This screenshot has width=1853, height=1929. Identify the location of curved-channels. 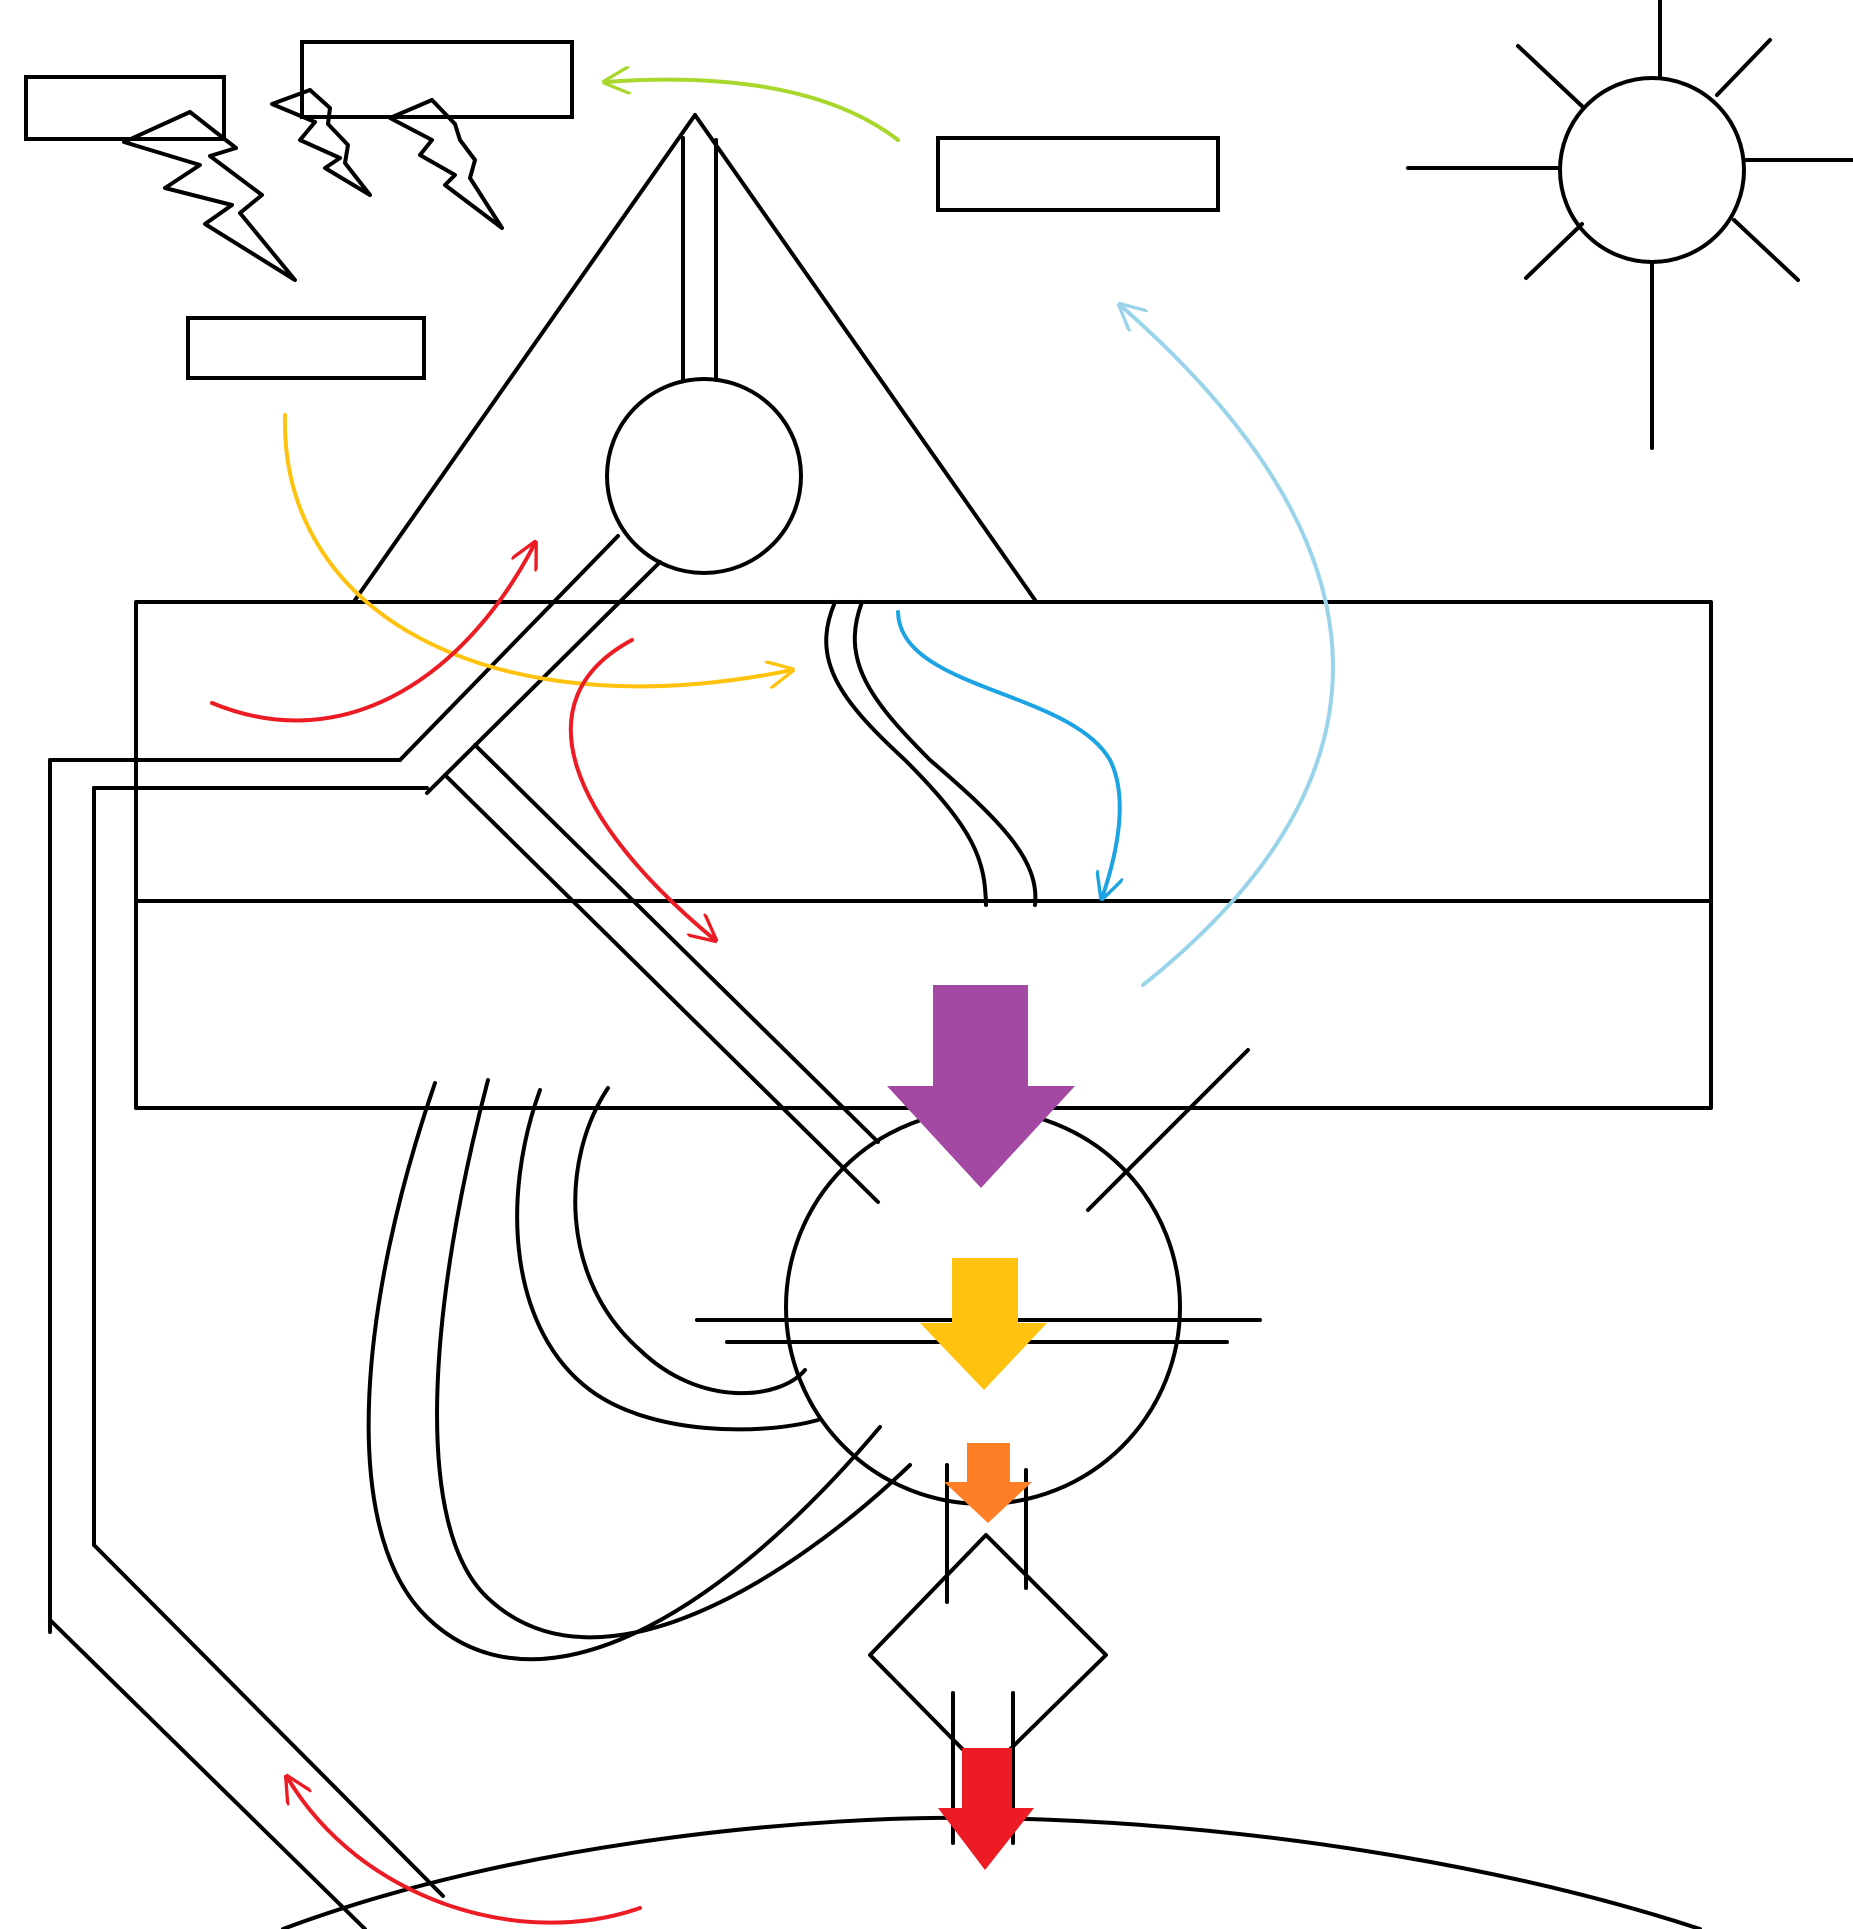
(639, 1370).